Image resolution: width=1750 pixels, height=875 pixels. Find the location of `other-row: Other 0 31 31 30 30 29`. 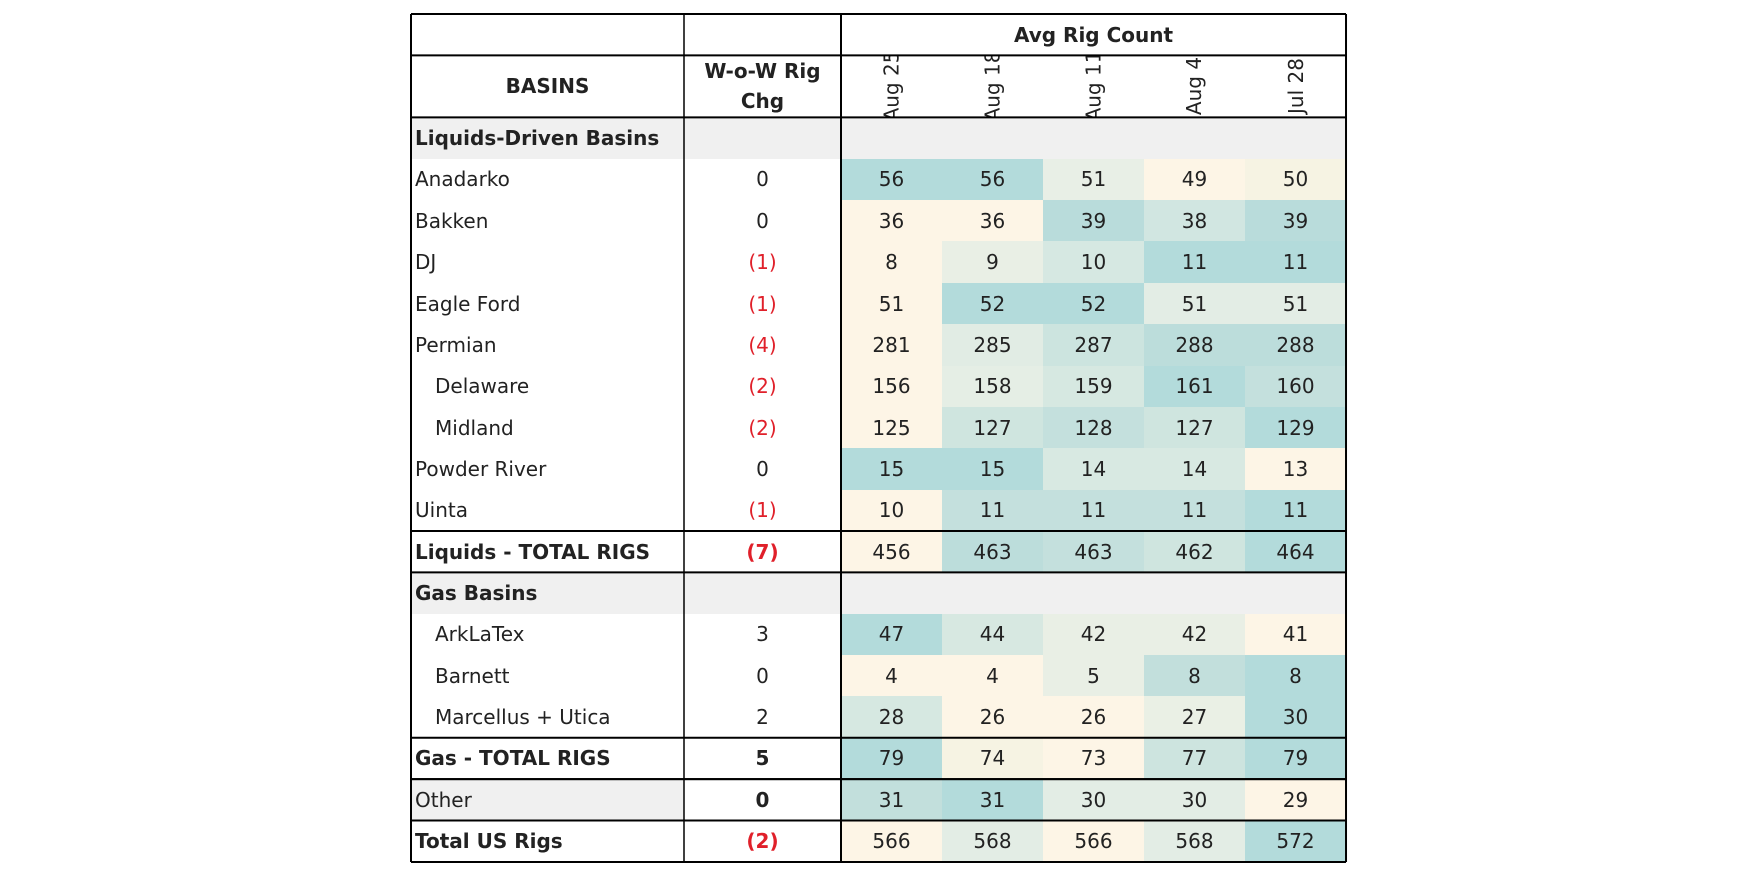

other-row: Other 0 31 31 30 30 29 is located at coordinates (879, 800).